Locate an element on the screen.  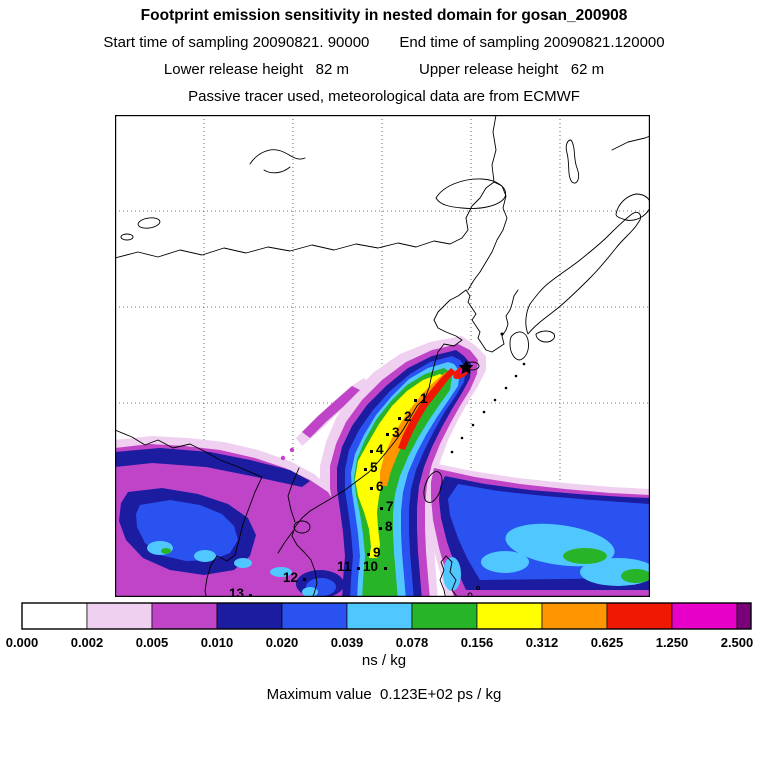
colorbar-tick: 0.156 is located at coordinates (477, 642).